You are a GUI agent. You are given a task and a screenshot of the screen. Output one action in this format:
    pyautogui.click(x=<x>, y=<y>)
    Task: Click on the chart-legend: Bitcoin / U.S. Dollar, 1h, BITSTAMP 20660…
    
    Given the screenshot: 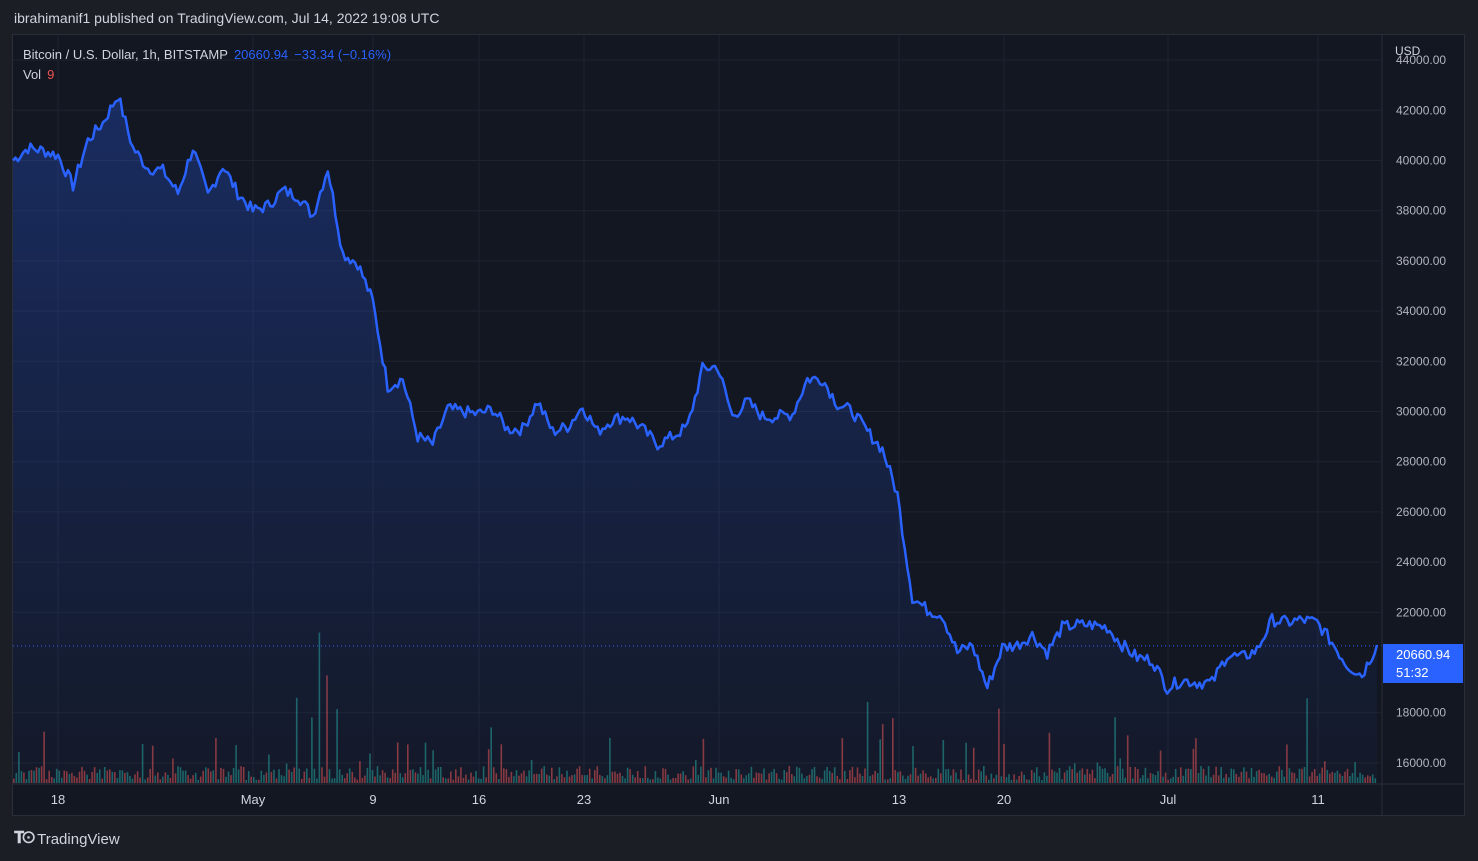 What is the action you would take?
    pyautogui.click(x=207, y=65)
    